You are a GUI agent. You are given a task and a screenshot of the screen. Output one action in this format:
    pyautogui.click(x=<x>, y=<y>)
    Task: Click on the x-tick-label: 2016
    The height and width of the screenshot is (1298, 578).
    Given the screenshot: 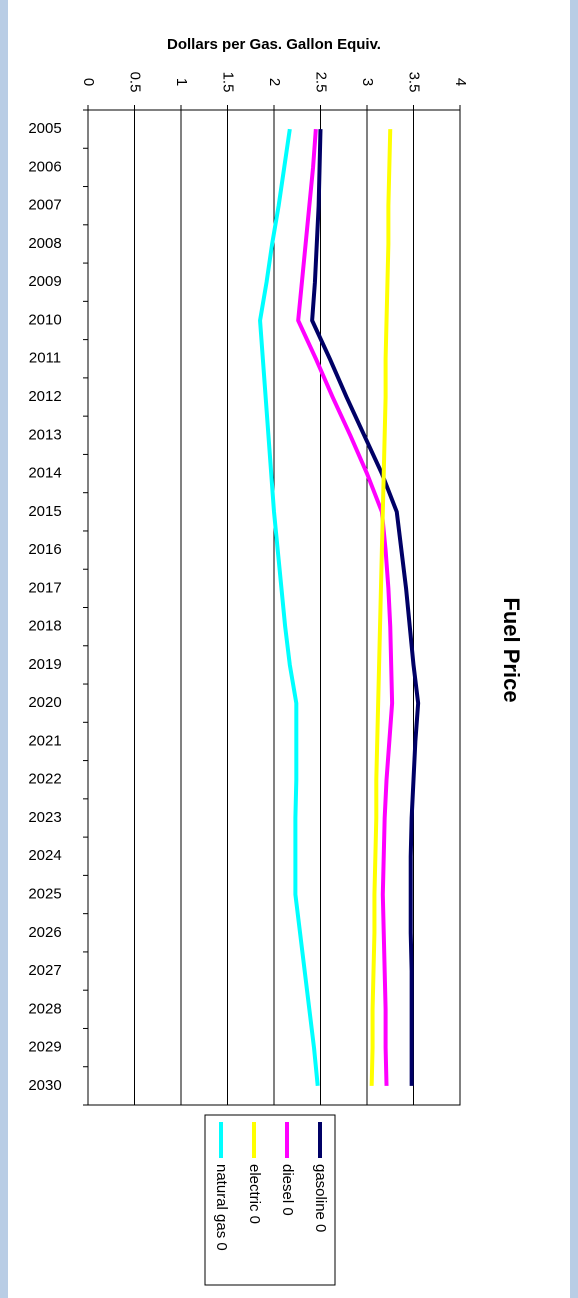 What is the action you would take?
    pyautogui.click(x=44, y=549)
    